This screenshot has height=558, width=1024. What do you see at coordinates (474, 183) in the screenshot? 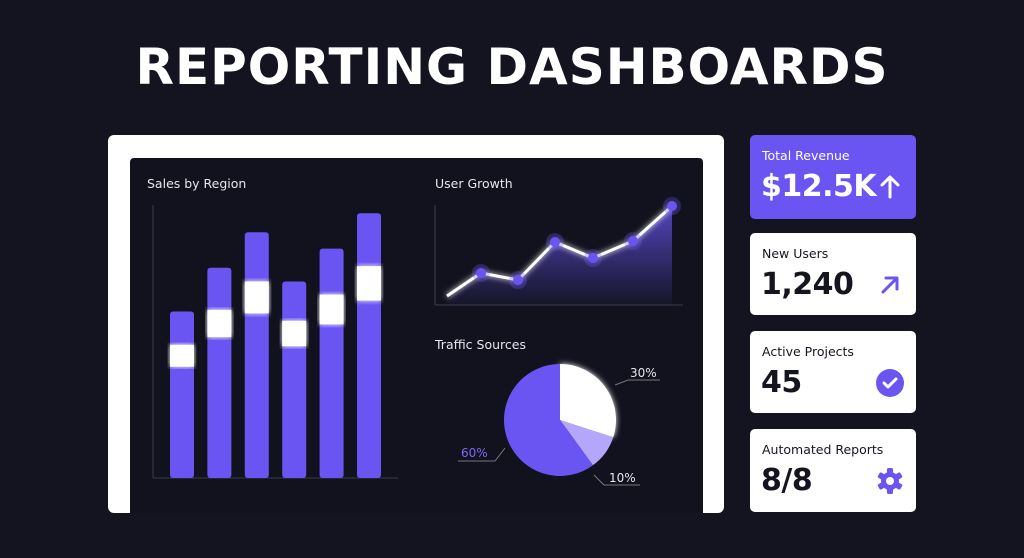
I see `growth-chart-title: User Growth` at bounding box center [474, 183].